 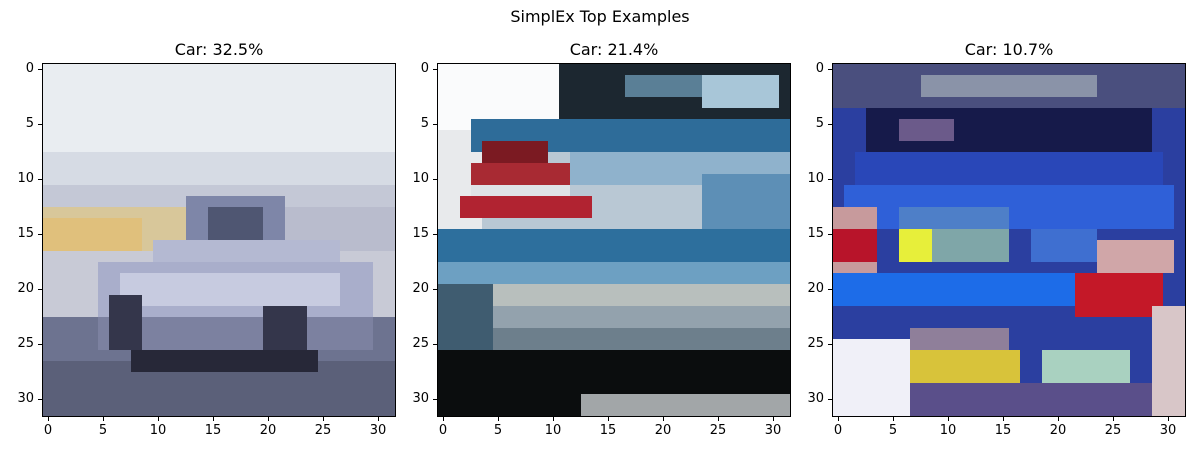 What do you see at coordinates (1009, 49) in the screenshot?
I see `panel-title: Car: 10.7%` at bounding box center [1009, 49].